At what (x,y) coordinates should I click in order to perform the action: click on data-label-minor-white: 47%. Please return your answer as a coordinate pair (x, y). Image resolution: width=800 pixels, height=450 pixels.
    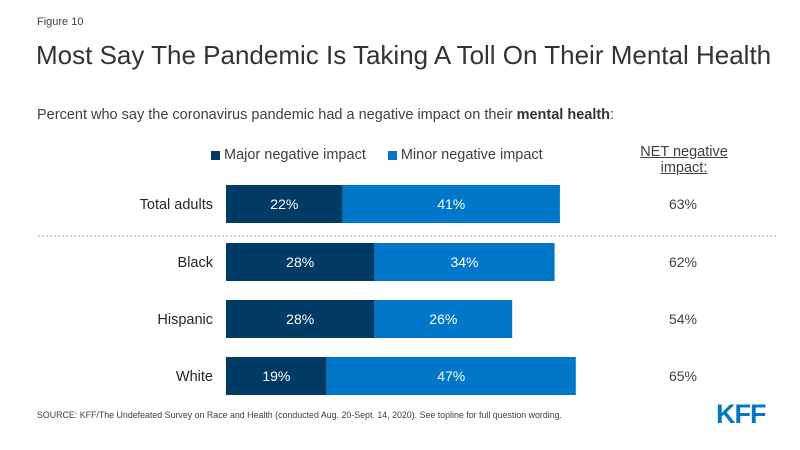
    Looking at the image, I should click on (451, 376).